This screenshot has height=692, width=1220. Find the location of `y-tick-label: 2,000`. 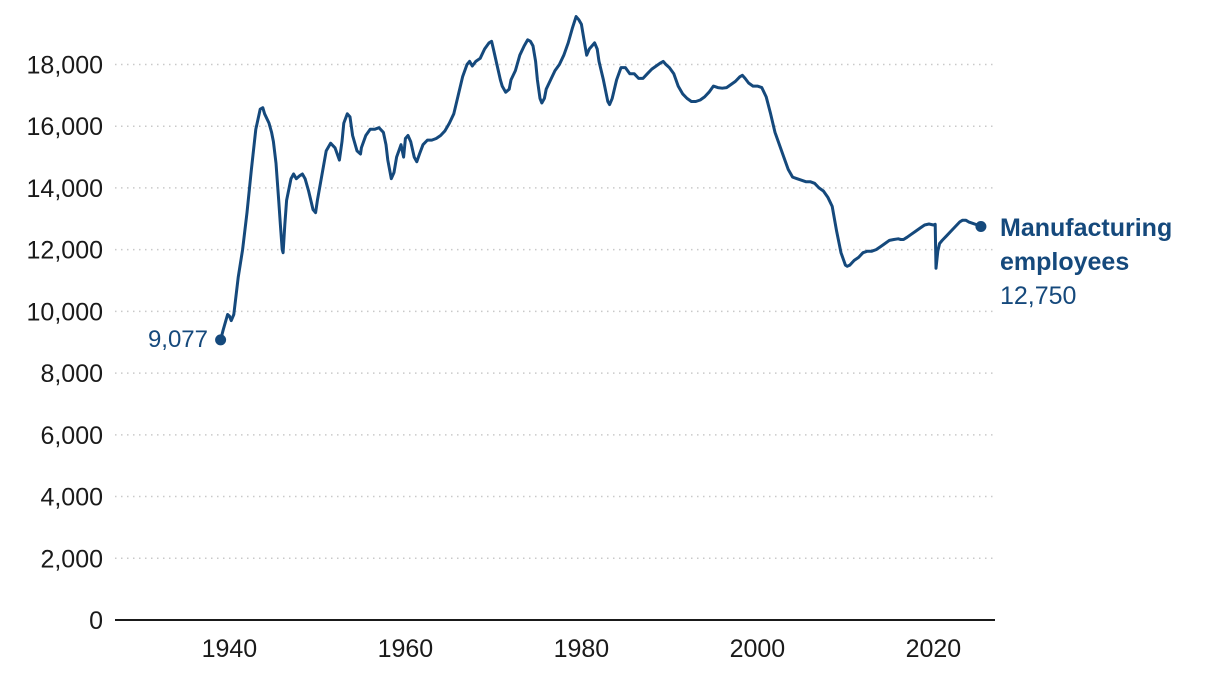

y-tick-label: 2,000 is located at coordinates (71, 559).